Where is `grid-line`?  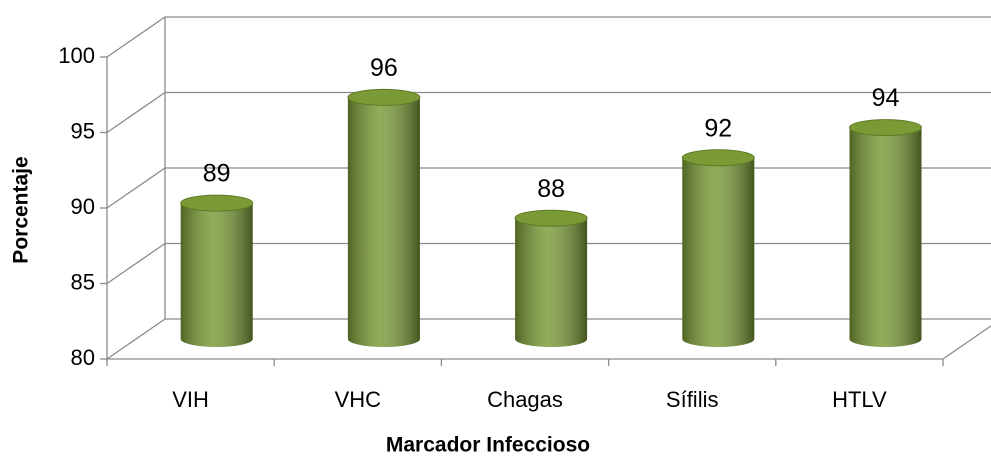 grid-line is located at coordinates (548, 37).